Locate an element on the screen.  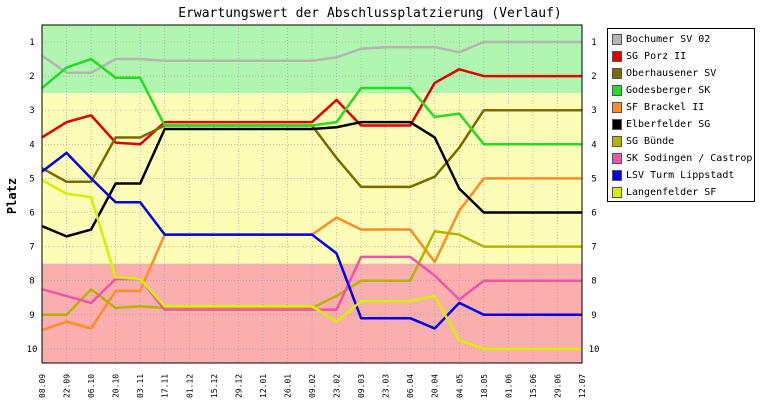
y-tick-label-left: 2 is located at coordinates (31, 77).